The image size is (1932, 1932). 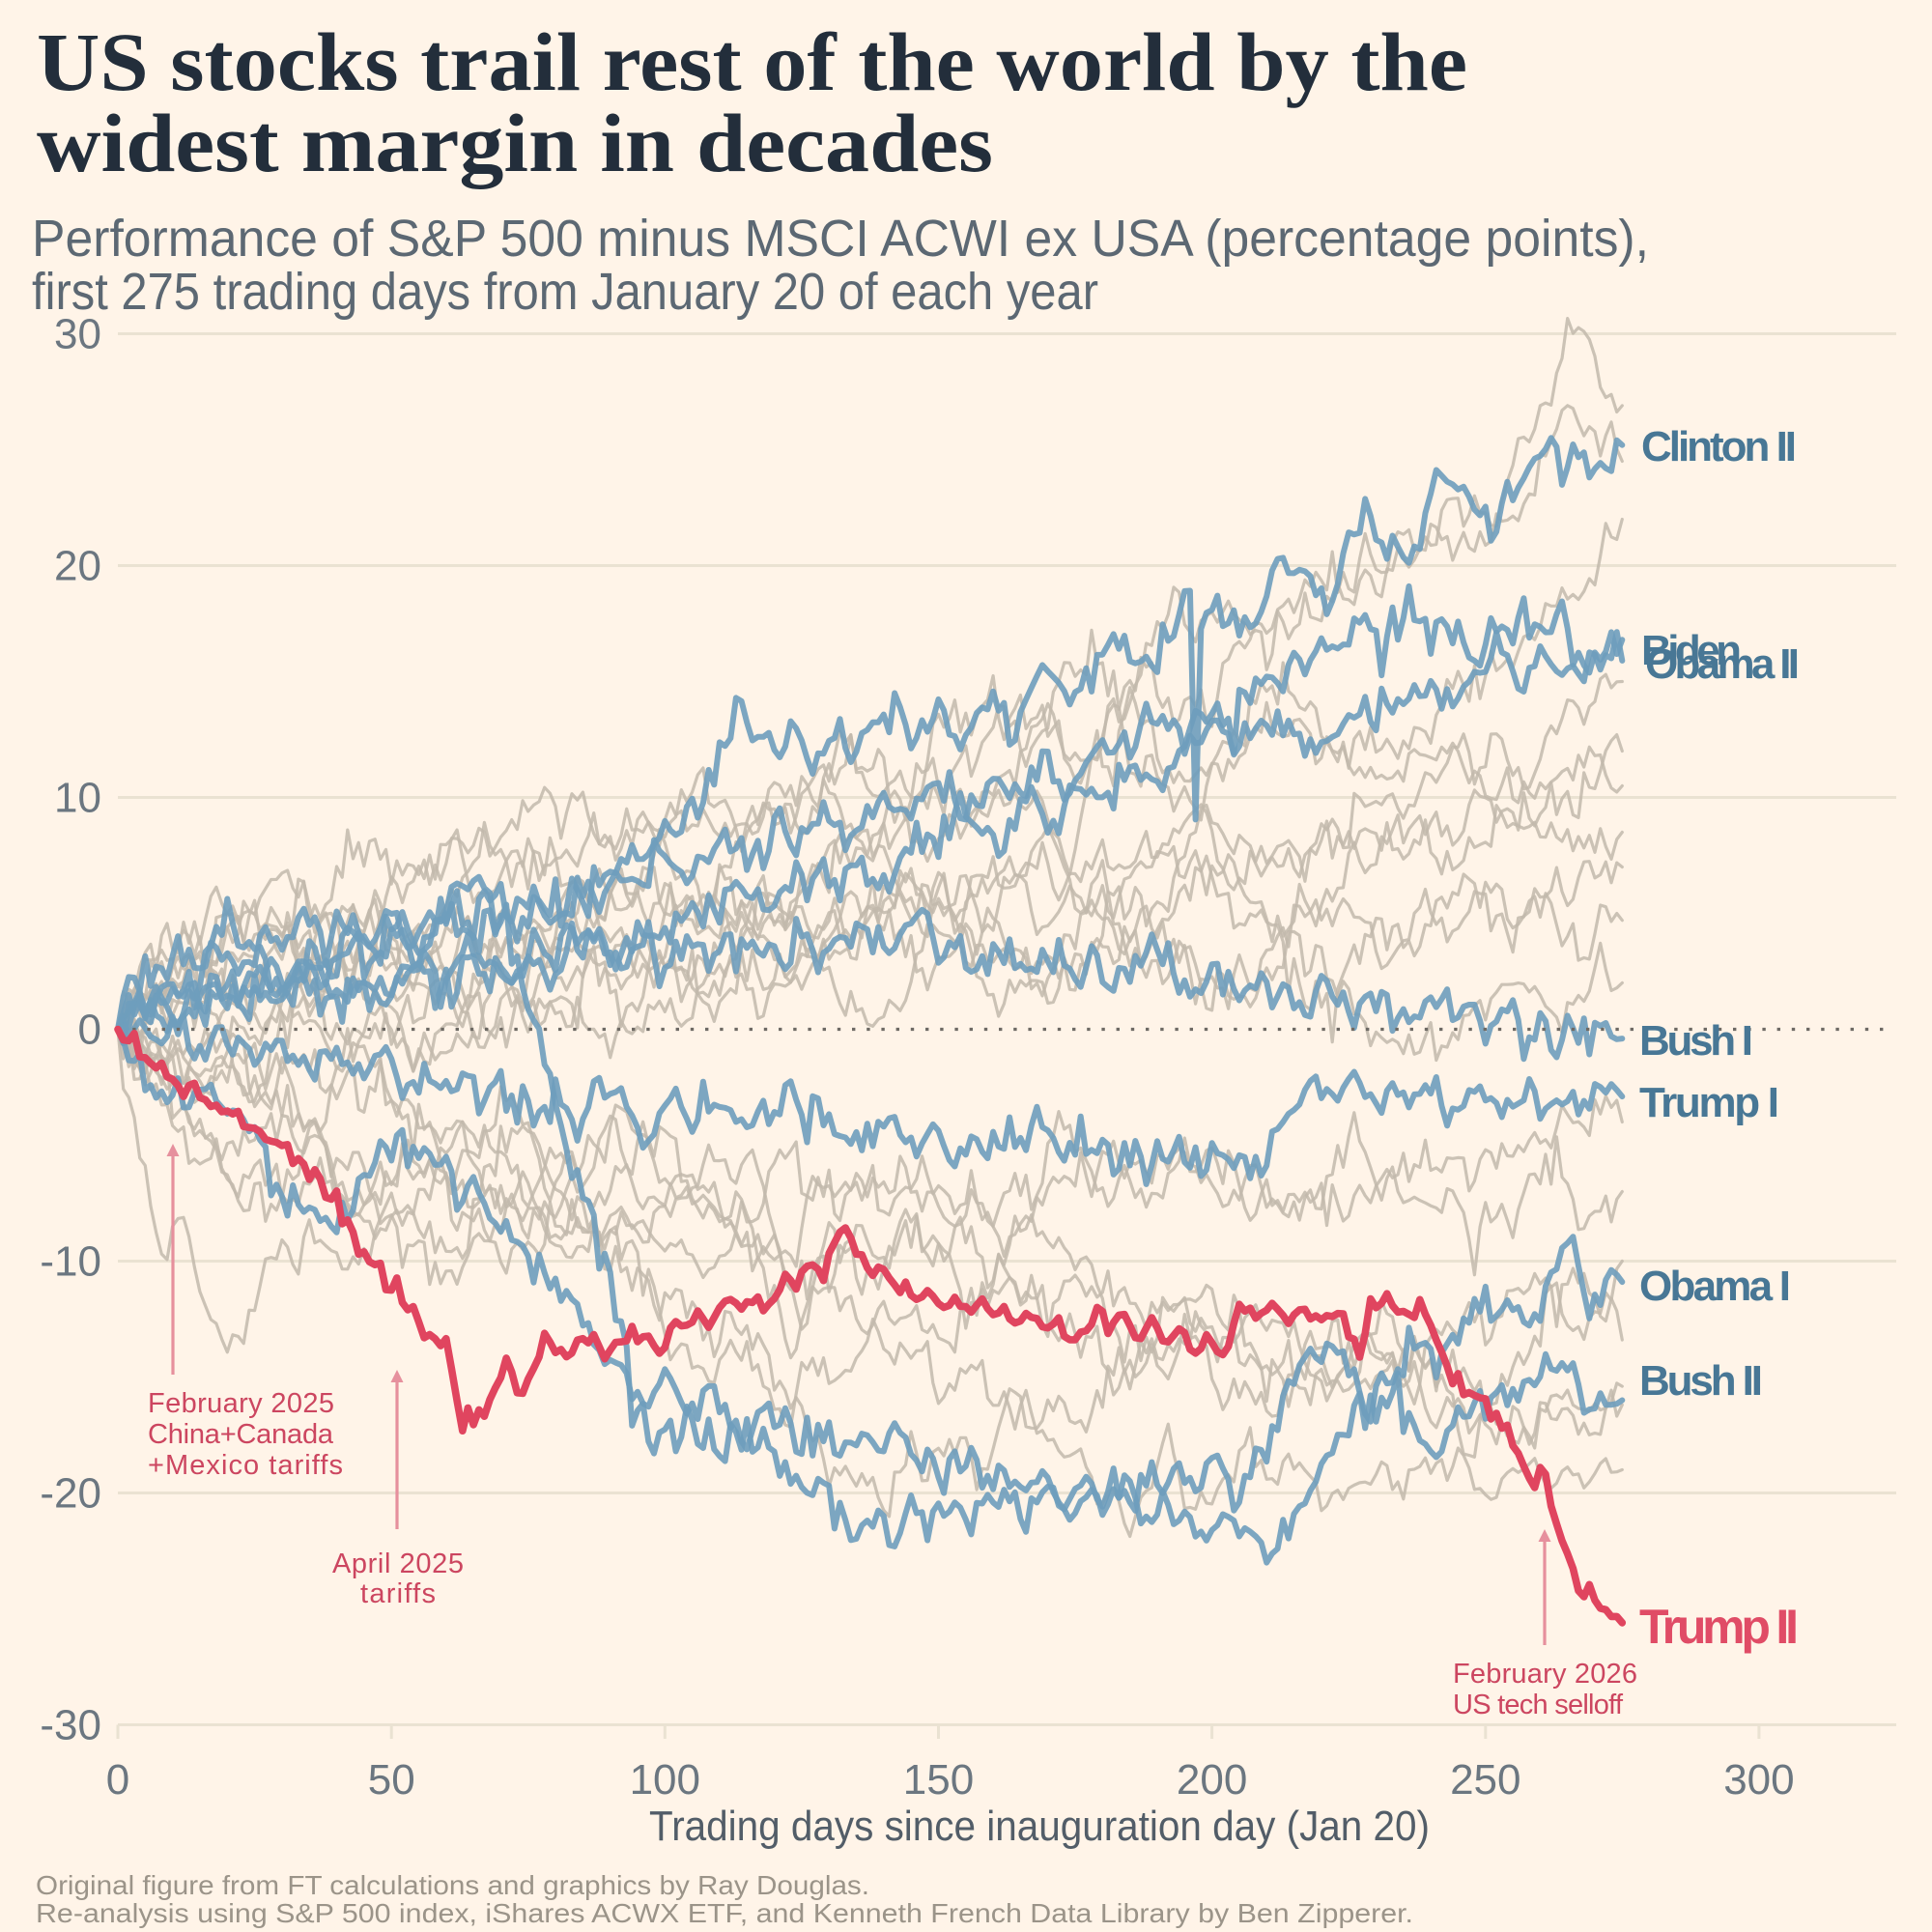 What do you see at coordinates (1545, 1674) in the screenshot?
I see `svg-text: February 2026` at bounding box center [1545, 1674].